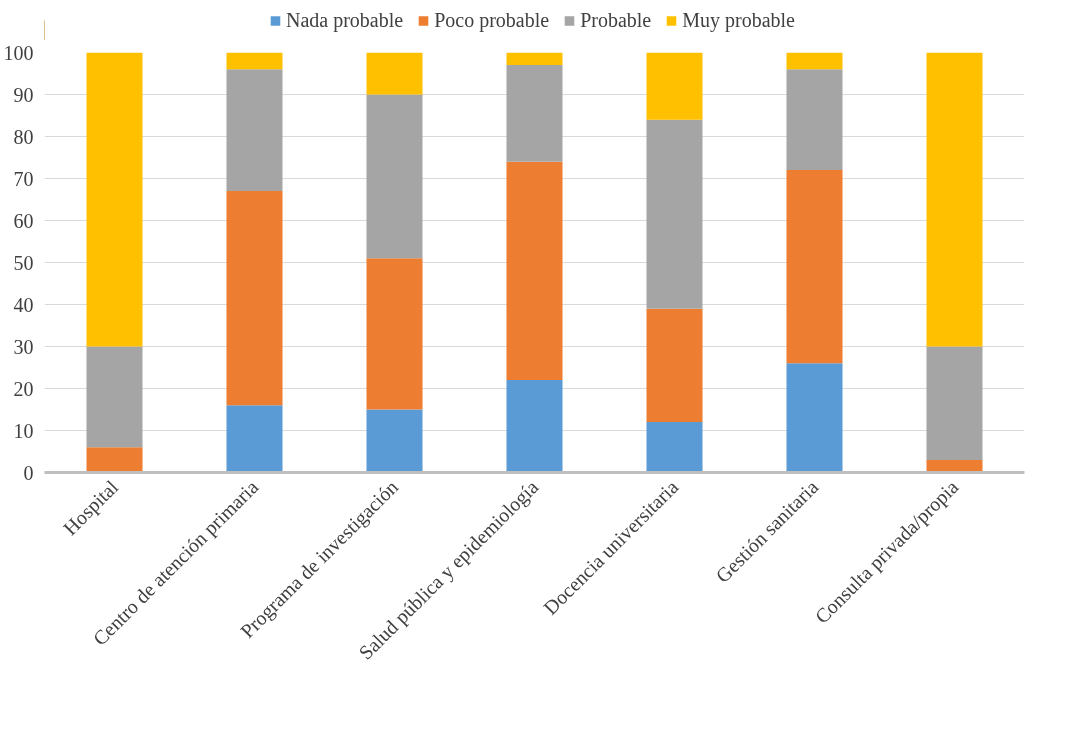 The image size is (1069, 744). Describe the element at coordinates (616, 20) in the screenshot. I see `legend-label: Probable` at that location.